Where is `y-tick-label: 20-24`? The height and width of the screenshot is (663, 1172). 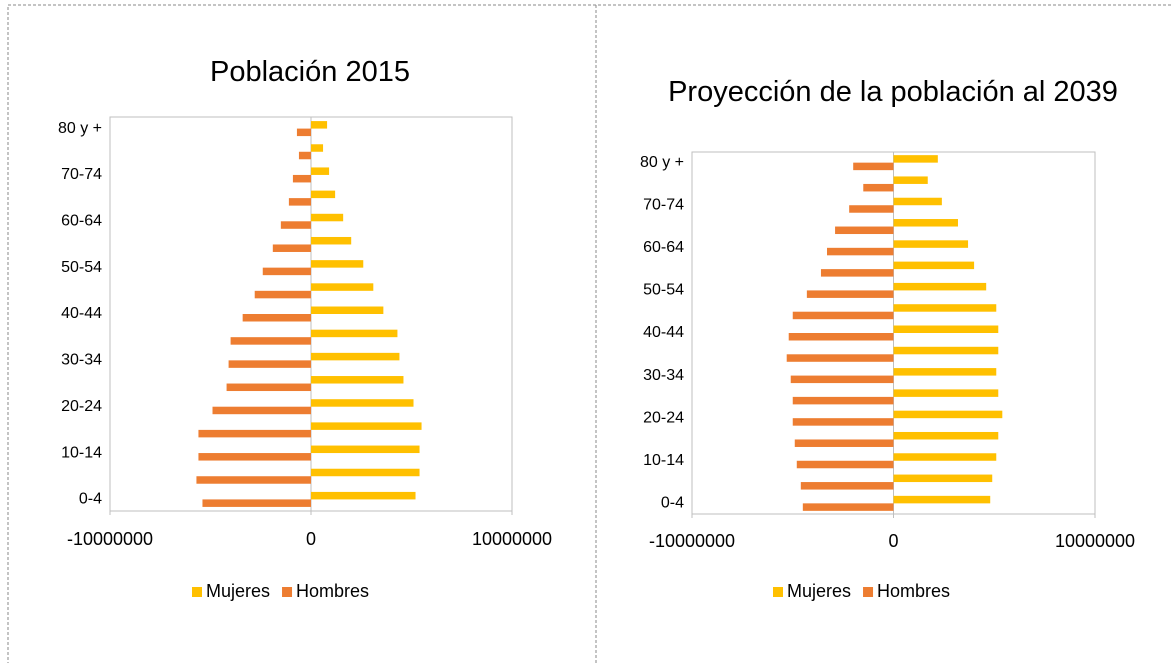 y-tick-label: 20-24 is located at coordinates (81, 406).